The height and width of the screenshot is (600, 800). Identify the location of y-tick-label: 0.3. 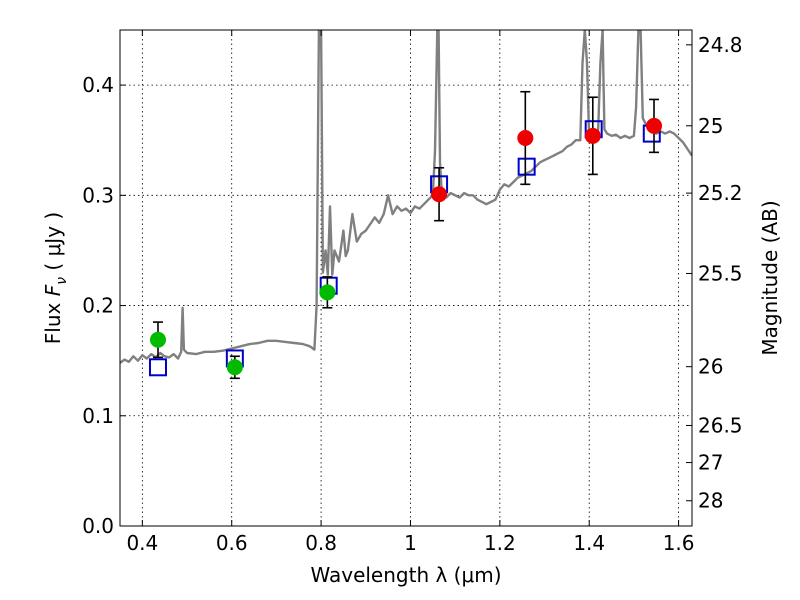
(98, 195).